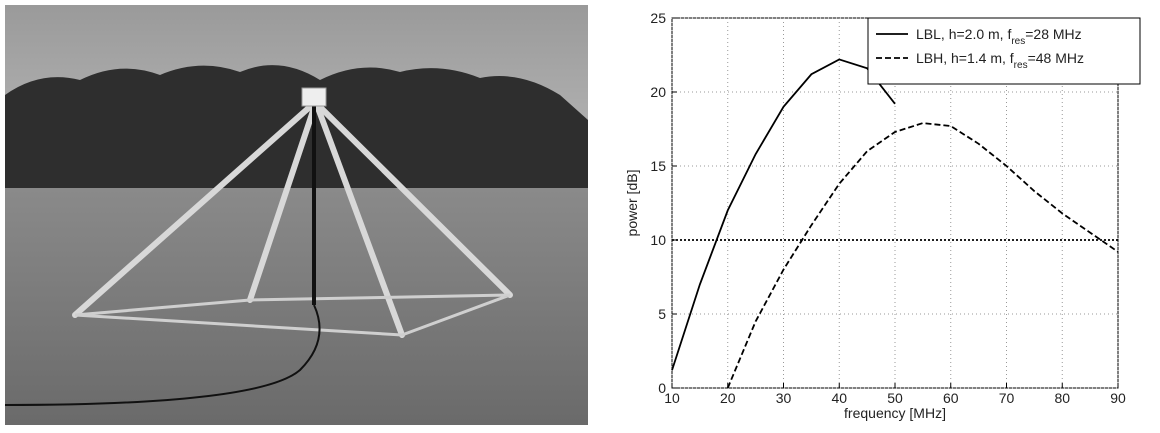 The width and height of the screenshot is (1160, 433). I want to click on x-tick-label: 70, so click(1007, 398).